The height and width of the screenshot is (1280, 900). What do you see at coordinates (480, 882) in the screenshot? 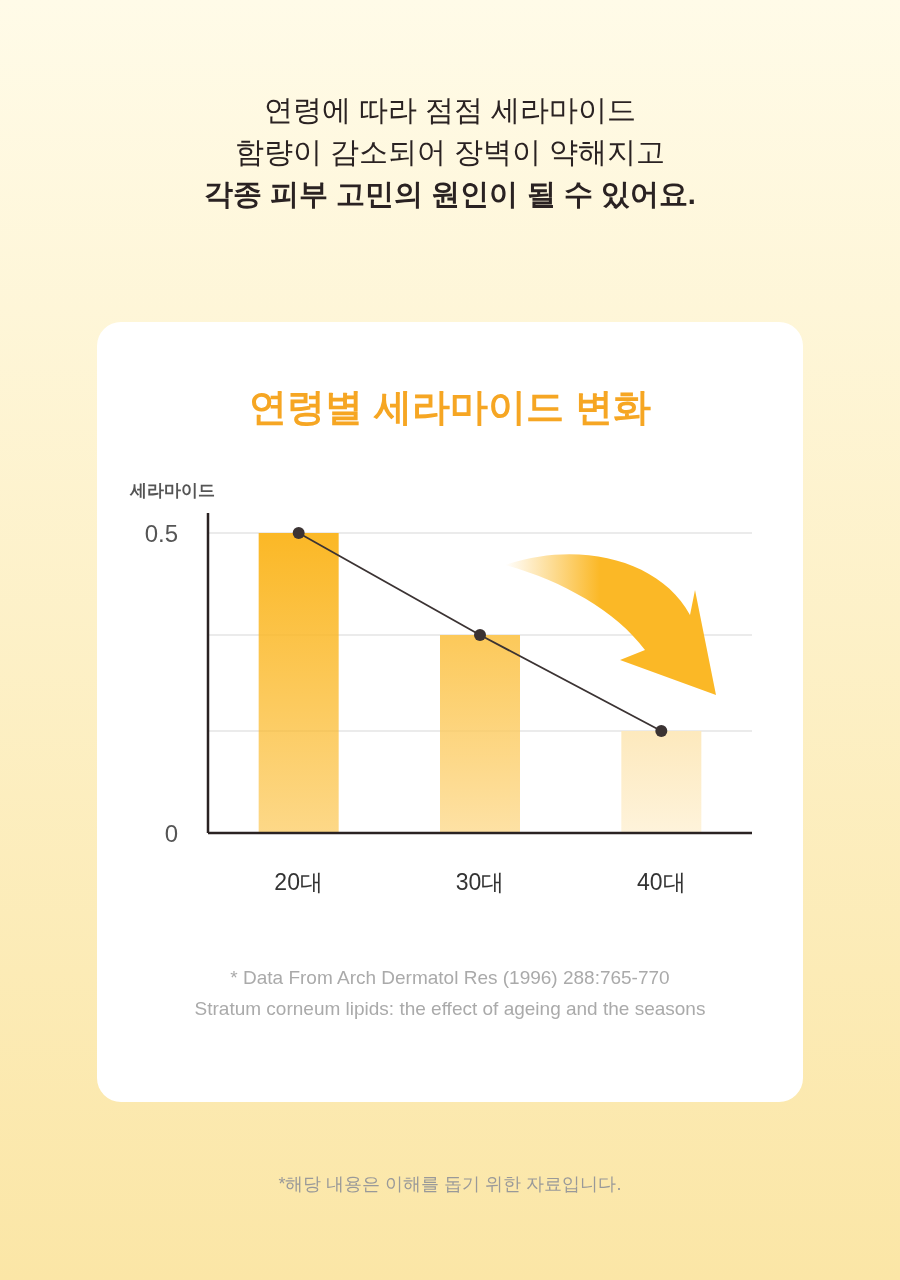
I see `x-tick-label: 30대` at bounding box center [480, 882].